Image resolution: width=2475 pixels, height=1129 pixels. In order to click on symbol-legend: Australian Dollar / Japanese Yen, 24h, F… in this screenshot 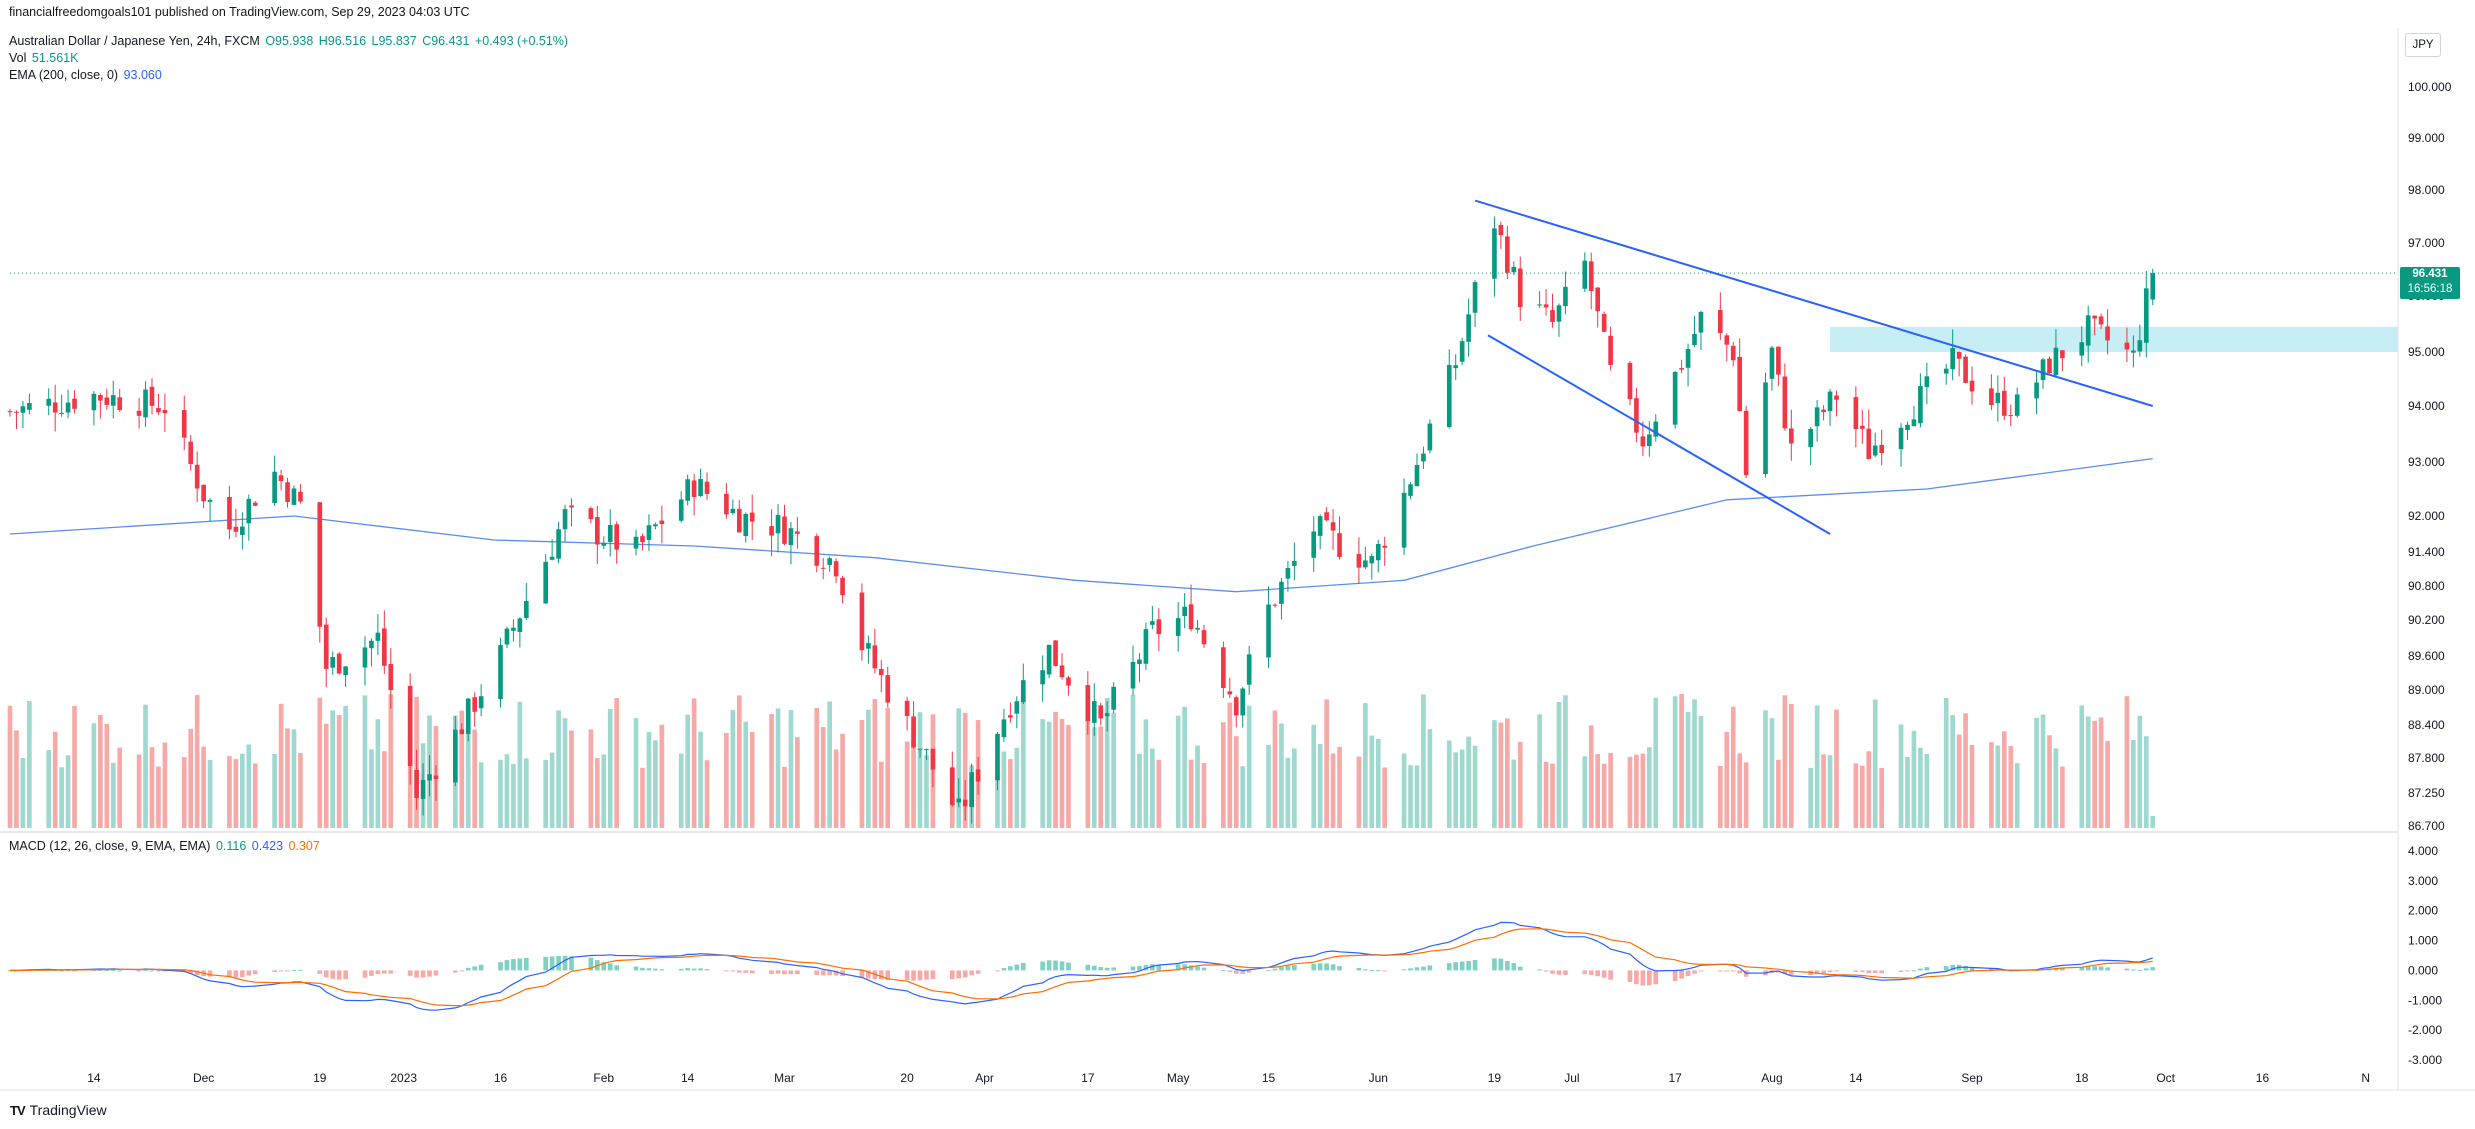, I will do `click(289, 41)`.